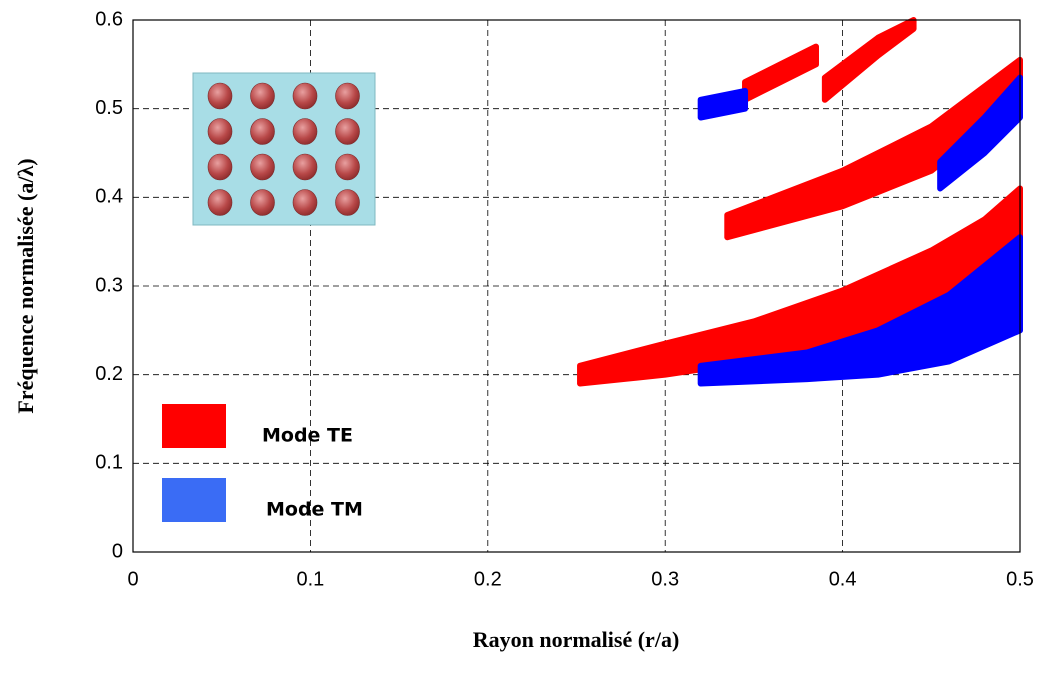  What do you see at coordinates (109, 285) in the screenshot?
I see `y-tick-label: 0.3` at bounding box center [109, 285].